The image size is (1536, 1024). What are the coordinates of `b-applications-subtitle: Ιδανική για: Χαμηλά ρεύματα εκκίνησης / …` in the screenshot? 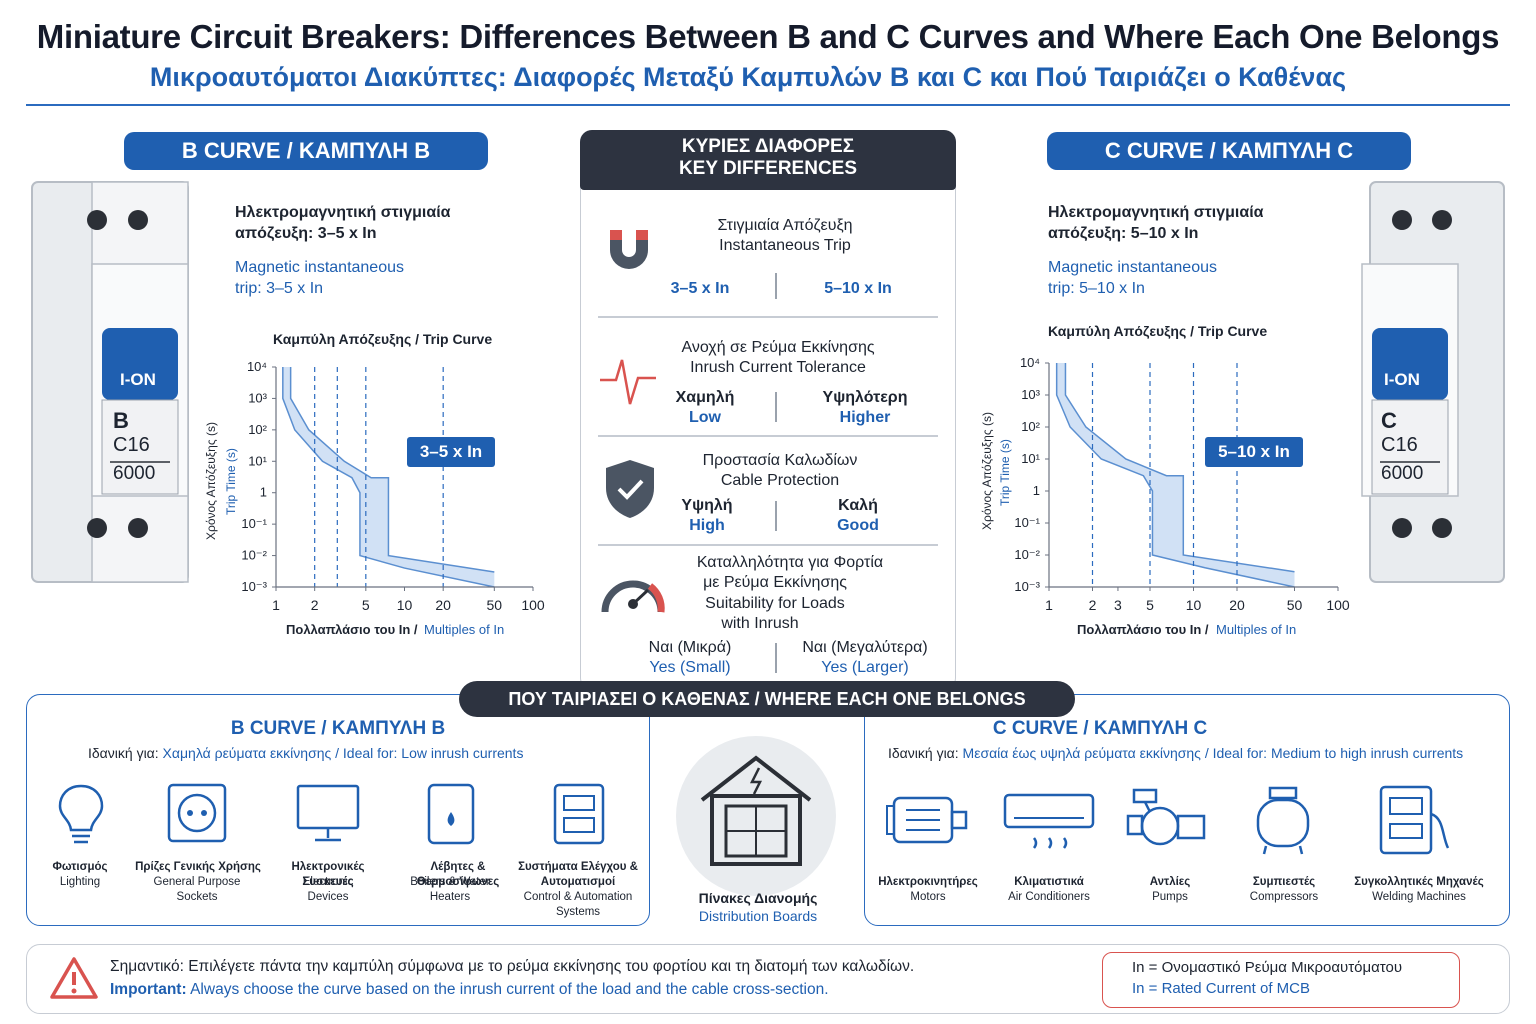 It's located at (305, 753).